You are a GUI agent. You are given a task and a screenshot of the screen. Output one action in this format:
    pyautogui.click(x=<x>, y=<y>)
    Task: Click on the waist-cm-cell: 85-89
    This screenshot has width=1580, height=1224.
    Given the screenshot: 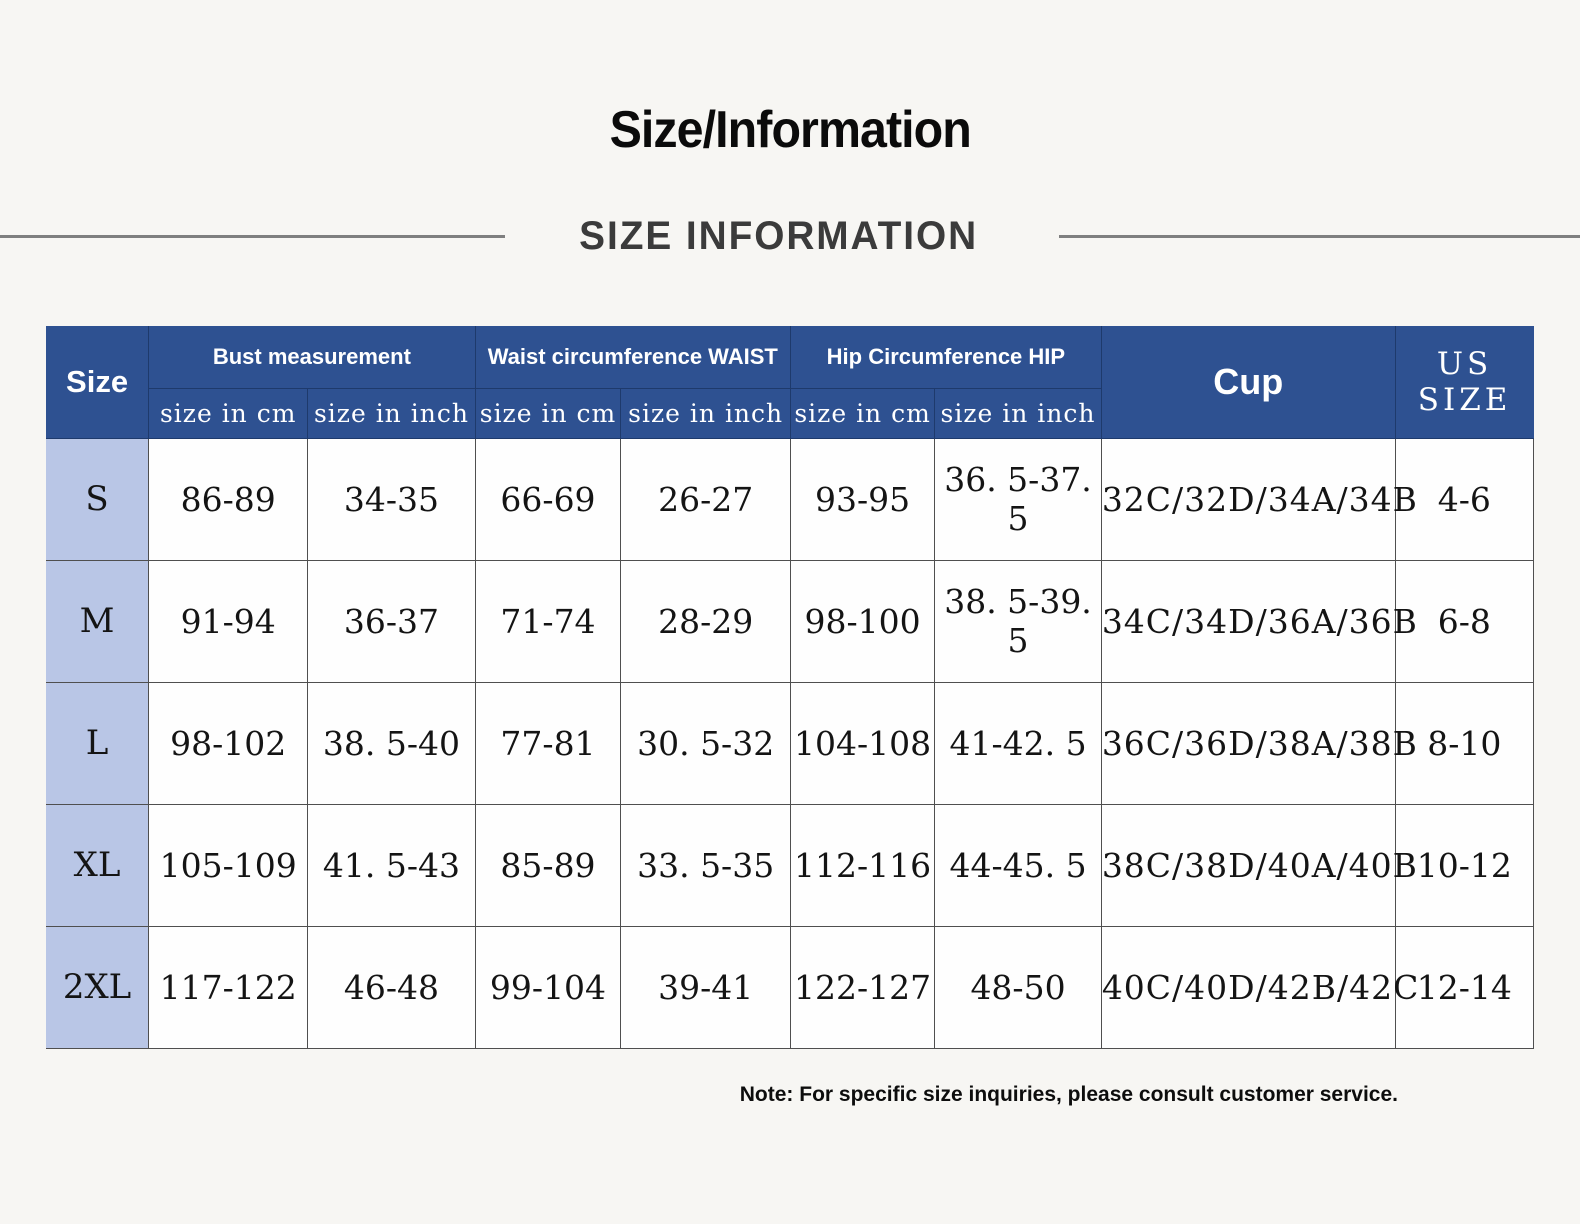 What is the action you would take?
    pyautogui.click(x=548, y=865)
    